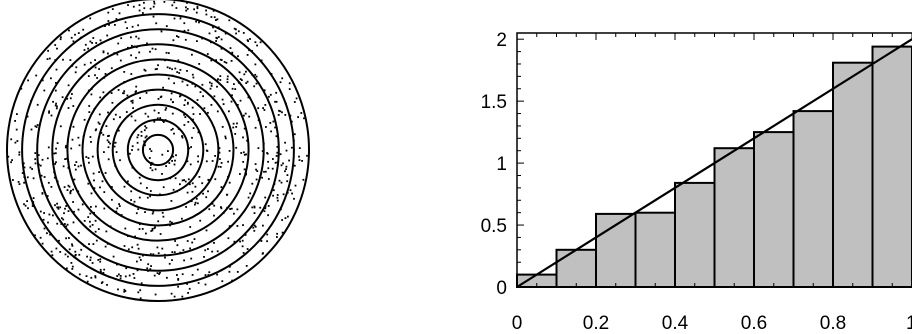 This screenshot has width=912, height=334. Describe the element at coordinates (501, 164) in the screenshot. I see `y-tick-label: 1` at that location.